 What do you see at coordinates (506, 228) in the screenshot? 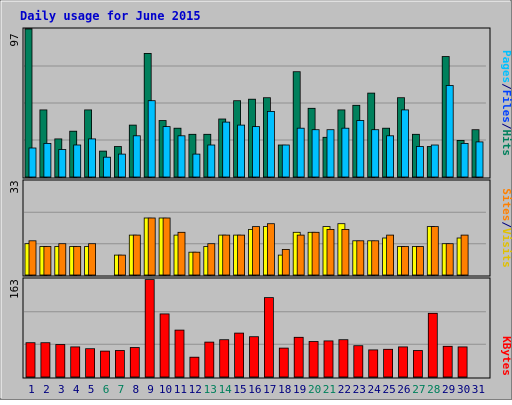
I see `panel-middle-ylabel: Sites/Visits` at bounding box center [506, 228].